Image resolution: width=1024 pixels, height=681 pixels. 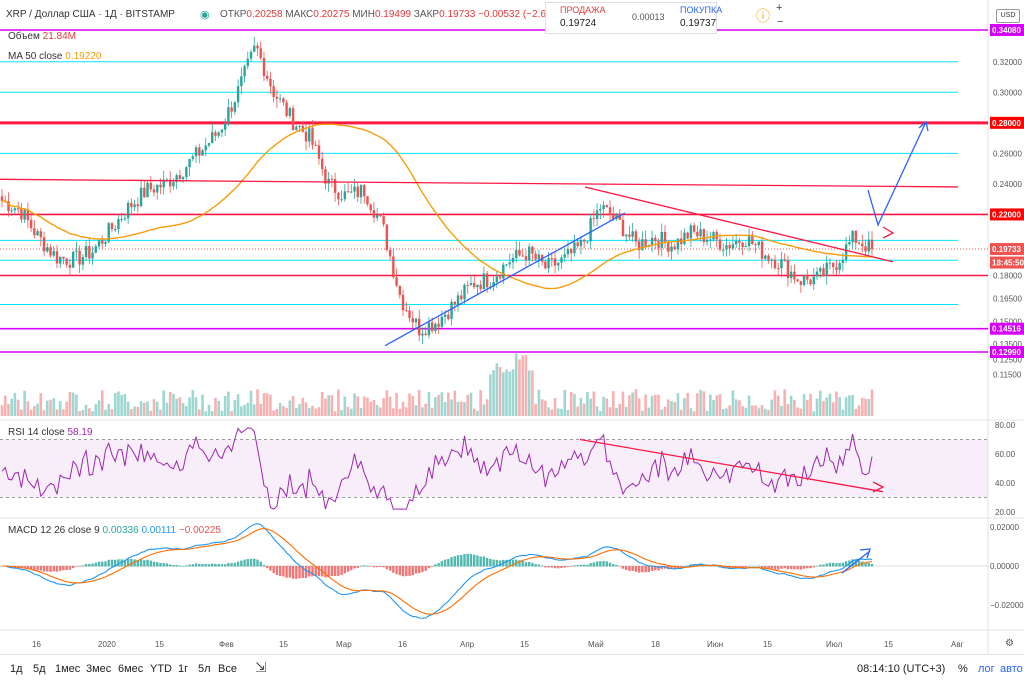 What do you see at coordinates (227, 669) in the screenshot?
I see `range-all: Все` at bounding box center [227, 669].